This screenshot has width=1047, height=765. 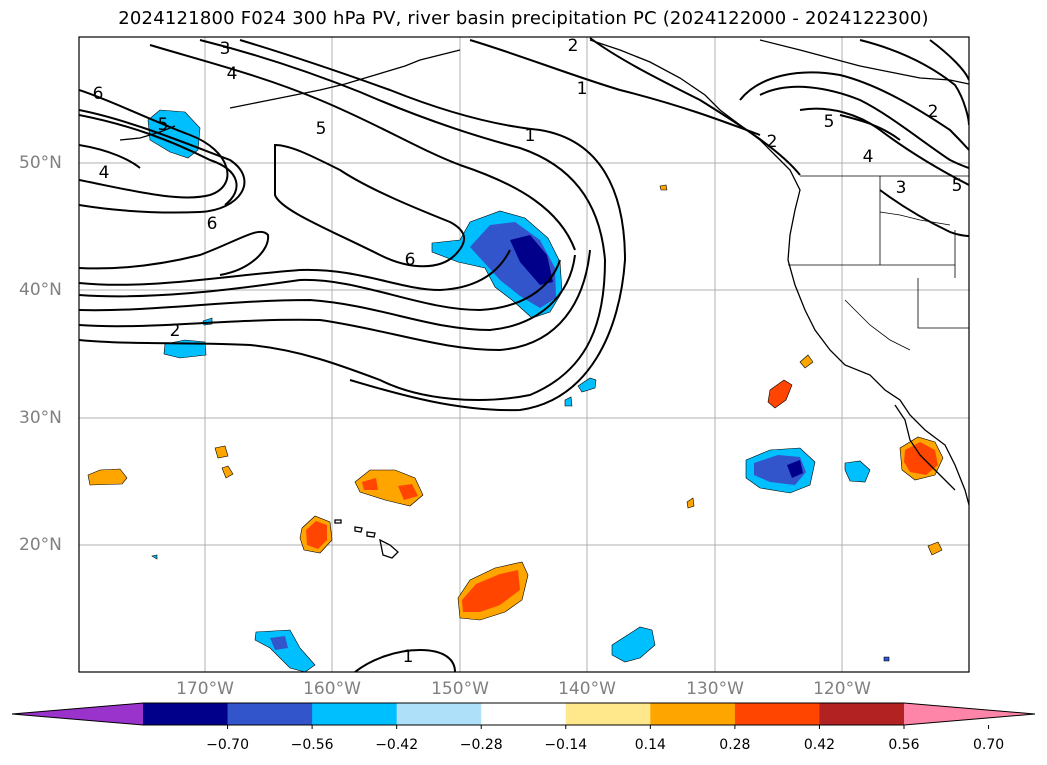 What do you see at coordinates (40, 545) in the screenshot?
I see `lat-label-20n: 20°N` at bounding box center [40, 545].